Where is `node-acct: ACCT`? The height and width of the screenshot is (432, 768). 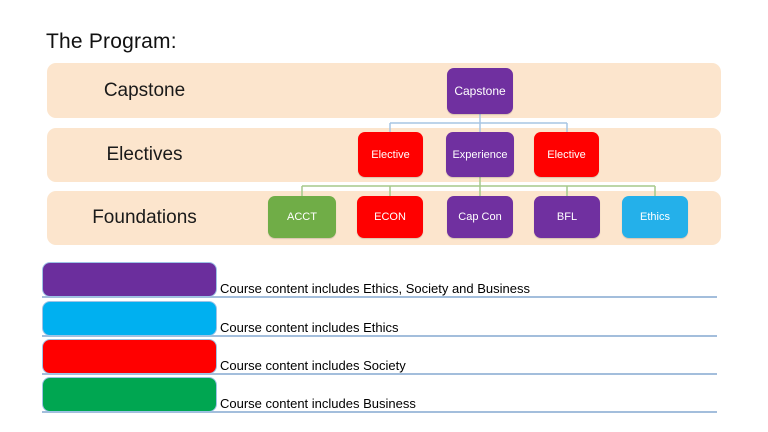 node-acct: ACCT is located at coordinates (302, 217).